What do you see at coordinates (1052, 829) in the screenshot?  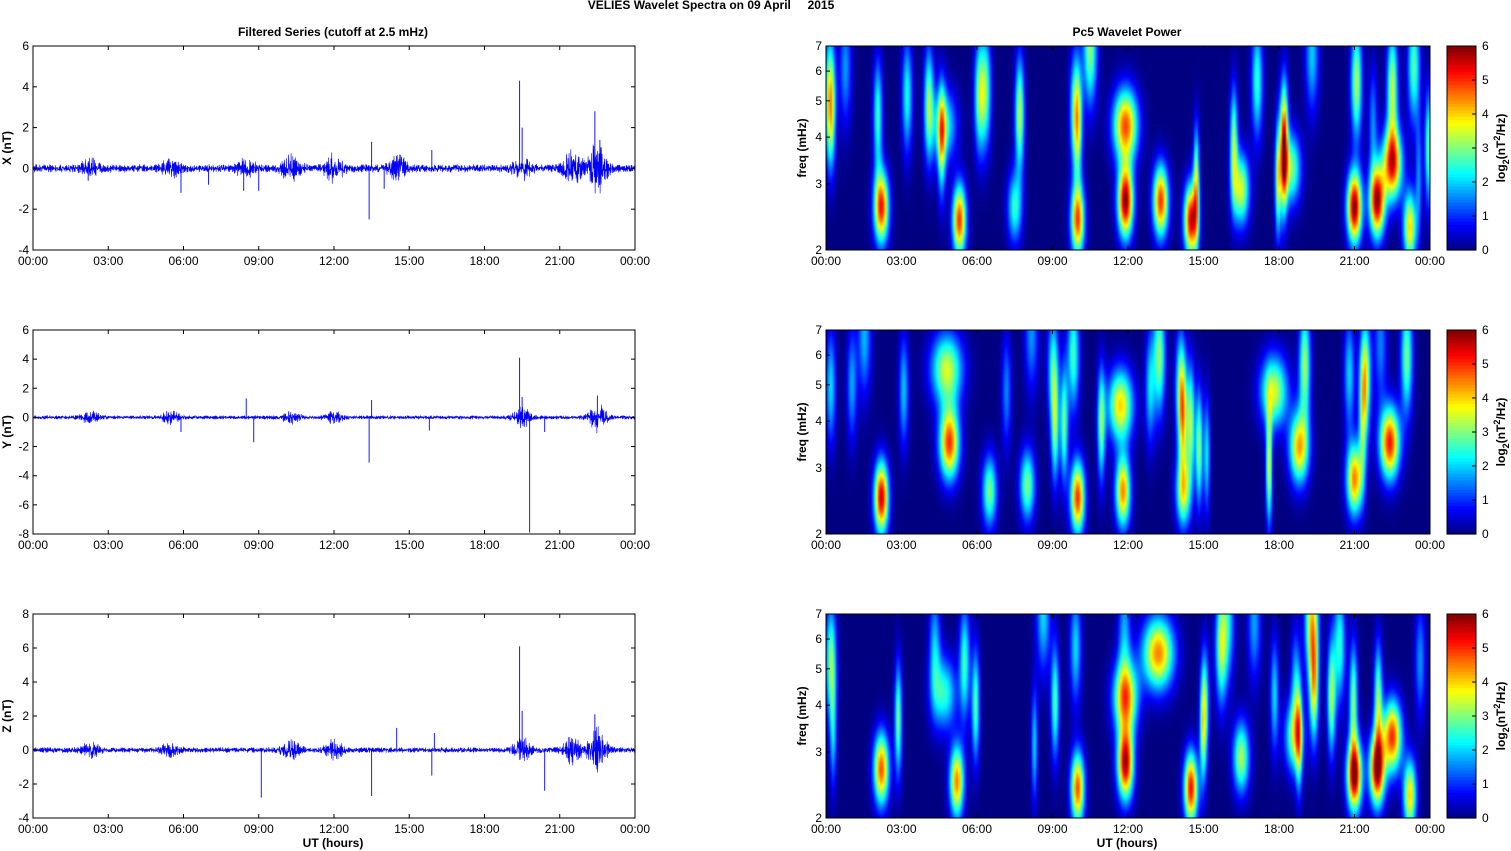 I see `wv-x-tick-label: 09:00` at bounding box center [1052, 829].